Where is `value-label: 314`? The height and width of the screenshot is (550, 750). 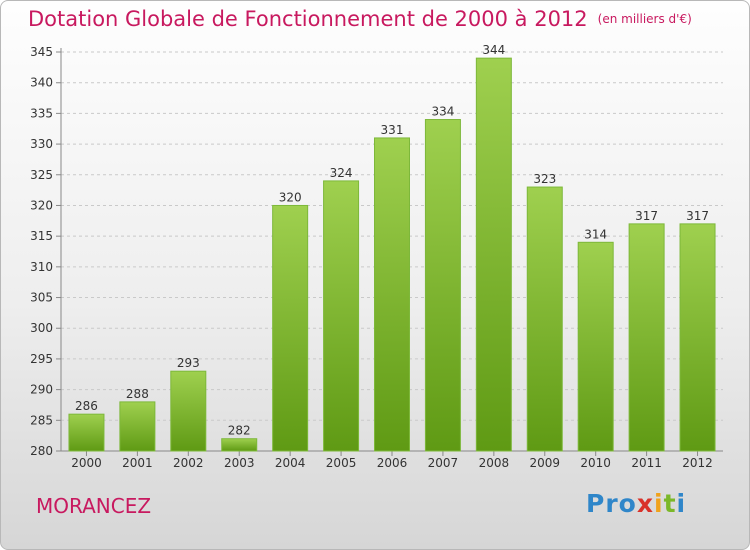
value-label: 314 is located at coordinates (595, 234).